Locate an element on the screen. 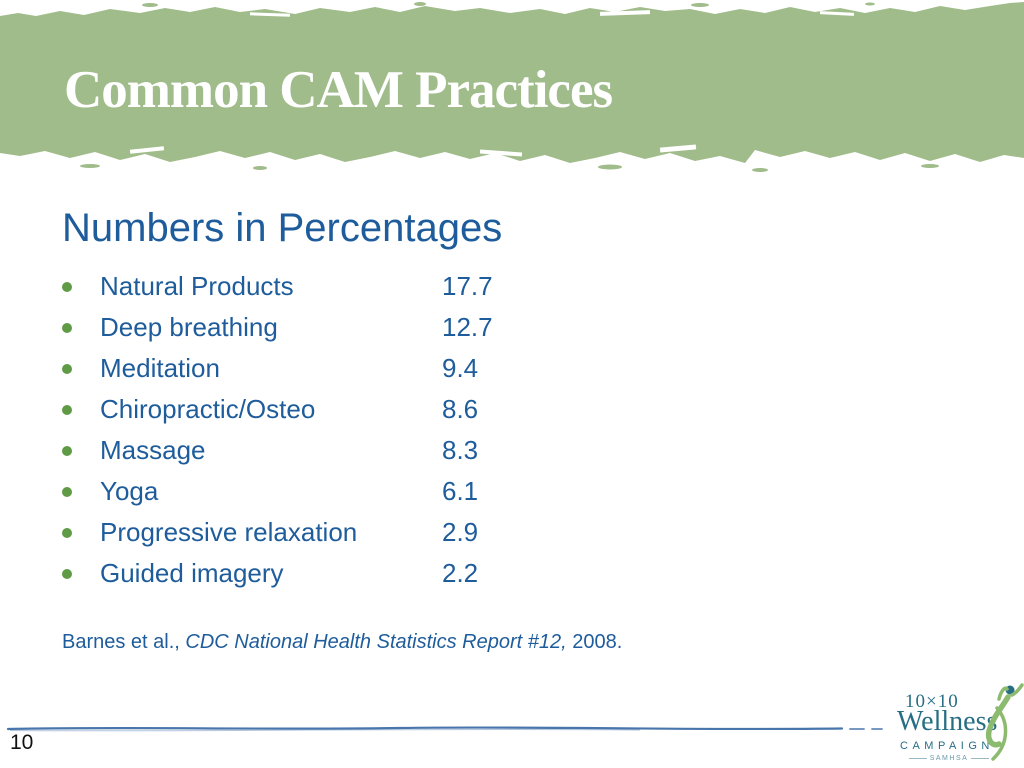 The image size is (1024, 768). logo-samhsa-text: SAMHSA is located at coordinates (949, 758).